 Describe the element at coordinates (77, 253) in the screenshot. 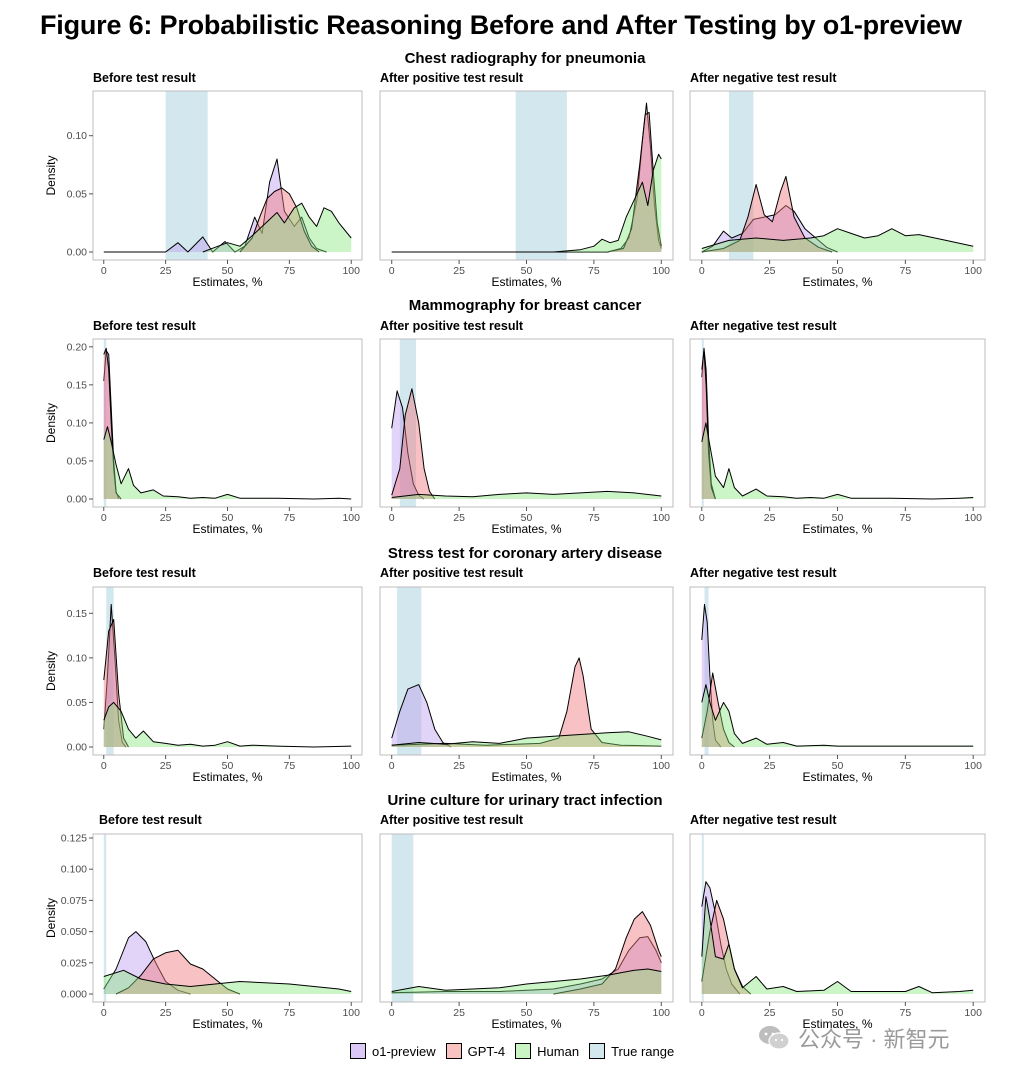

I see `y-tick-label: 0.00` at that location.